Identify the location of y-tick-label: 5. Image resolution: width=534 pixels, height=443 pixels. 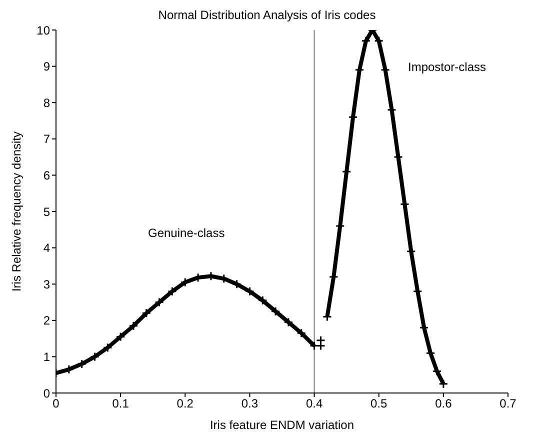
(46, 211).